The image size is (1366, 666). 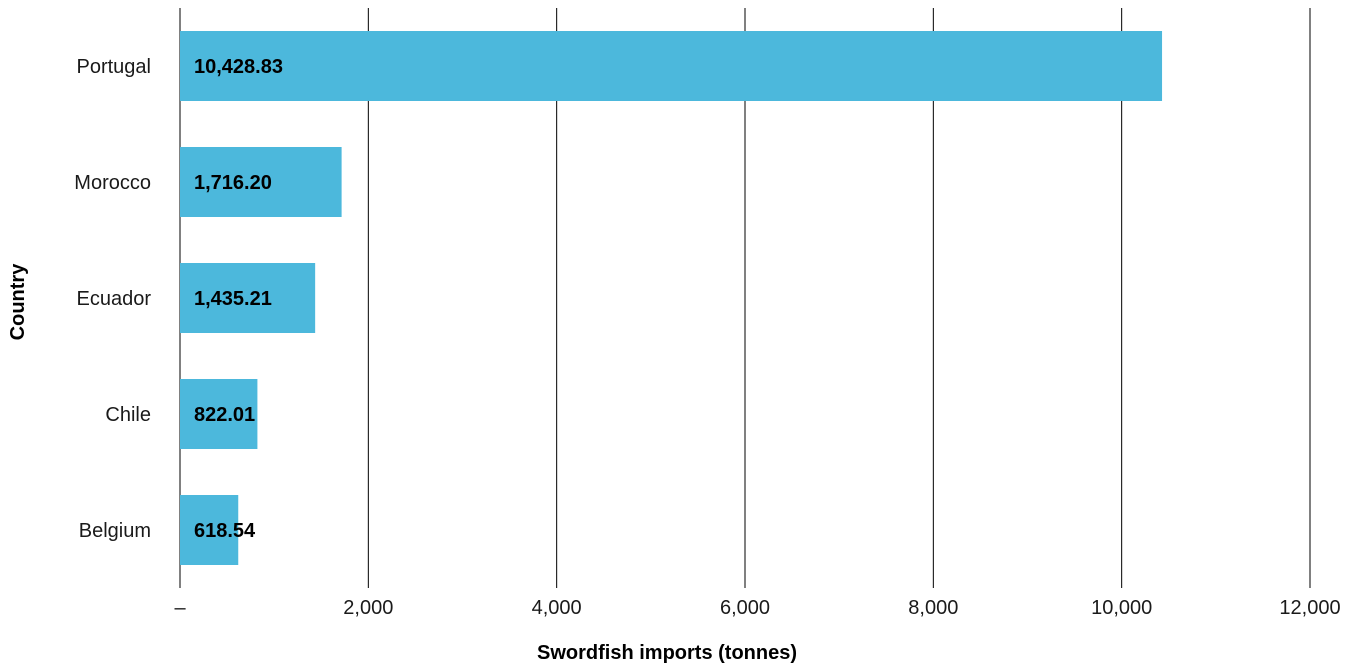 What do you see at coordinates (745, 608) in the screenshot?
I see `x-tick-label: 6,000` at bounding box center [745, 608].